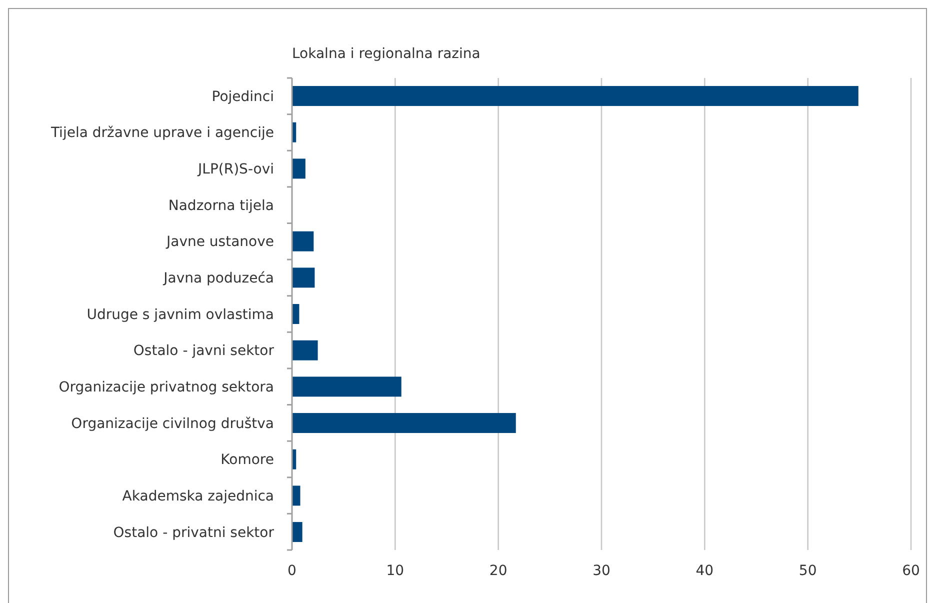 The image size is (935, 603). I want to click on y-tick-label: Organizacije privatnog sektora, so click(166, 388).